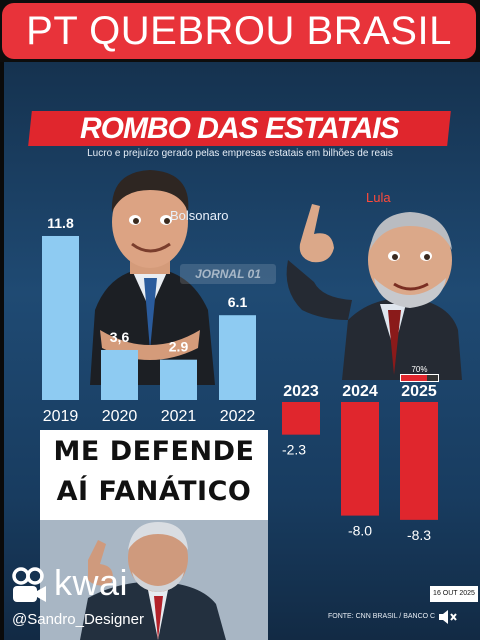 This screenshot has height=640, width=480. What do you see at coordinates (2, 351) in the screenshot?
I see `left-edge` at bounding box center [2, 351].